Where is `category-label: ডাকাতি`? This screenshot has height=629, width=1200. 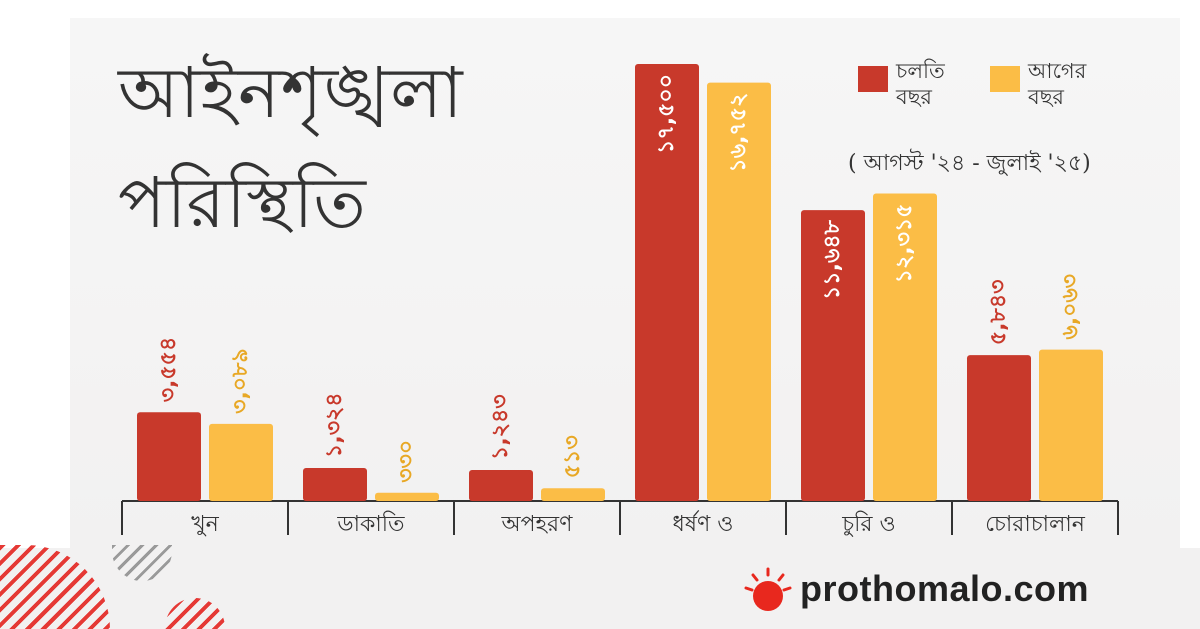
category-label: ডাকাতি is located at coordinates (370, 524).